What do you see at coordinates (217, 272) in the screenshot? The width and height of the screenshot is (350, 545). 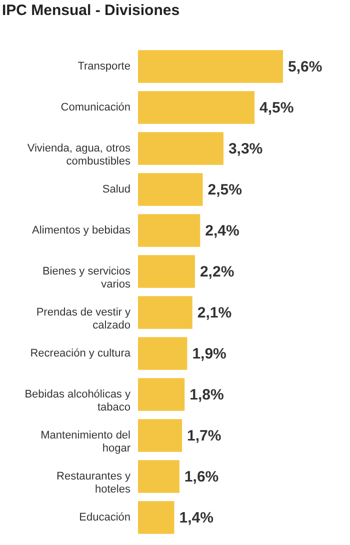 I see `data-label: 2,2%` at bounding box center [217, 272].